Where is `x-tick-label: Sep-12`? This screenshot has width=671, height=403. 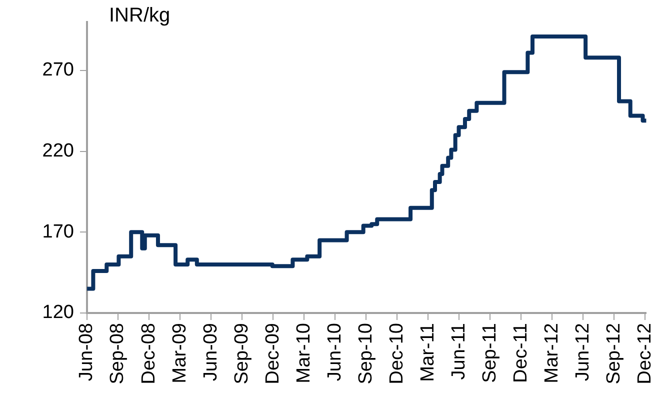
x-tick-label: Sep-12 is located at coordinates (613, 353).